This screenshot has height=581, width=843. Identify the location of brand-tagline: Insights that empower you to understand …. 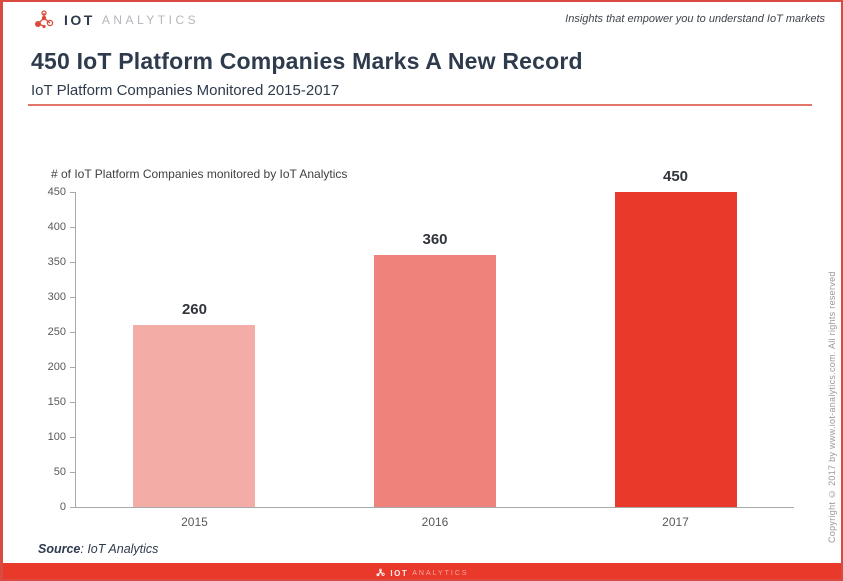
(695, 19).